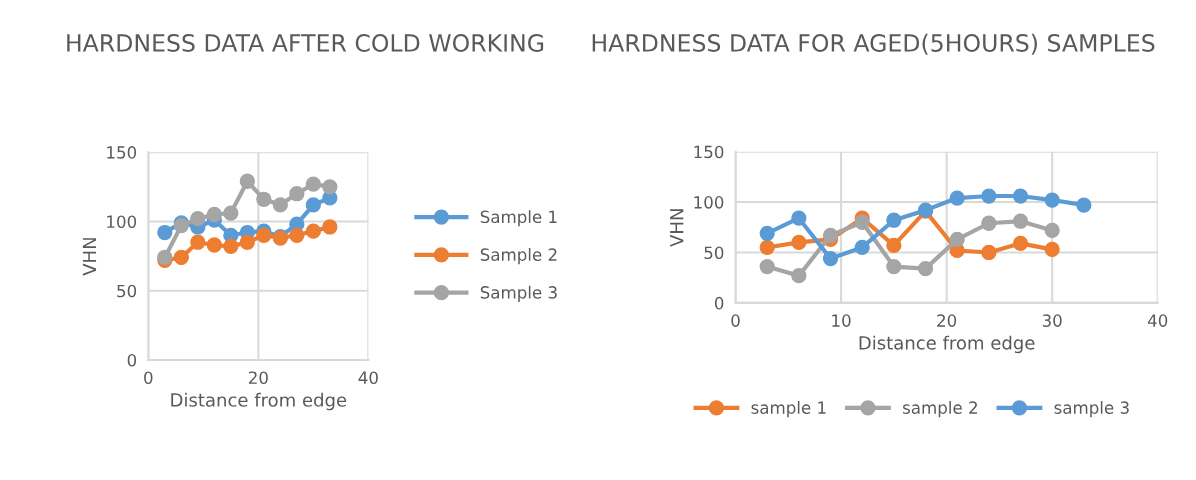 This screenshot has width=1196, height=480. Describe the element at coordinates (841, 320) in the screenshot. I see `x-tick-label: 10` at that location.